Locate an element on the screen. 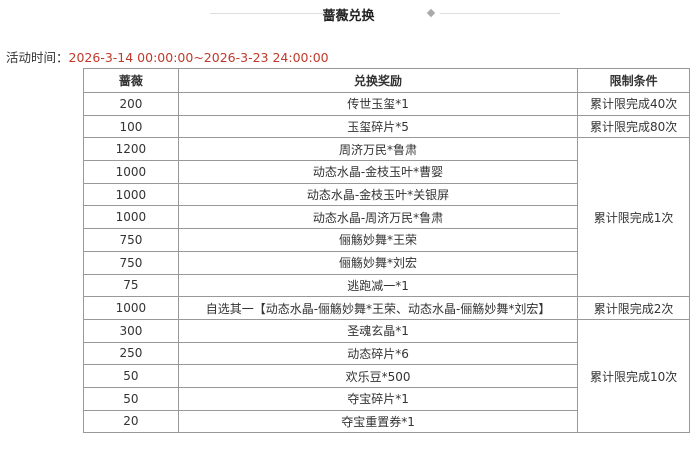 Image resolution: width=697 pixels, height=466 pixels. header-cost: 蔷薇 is located at coordinates (131, 80).